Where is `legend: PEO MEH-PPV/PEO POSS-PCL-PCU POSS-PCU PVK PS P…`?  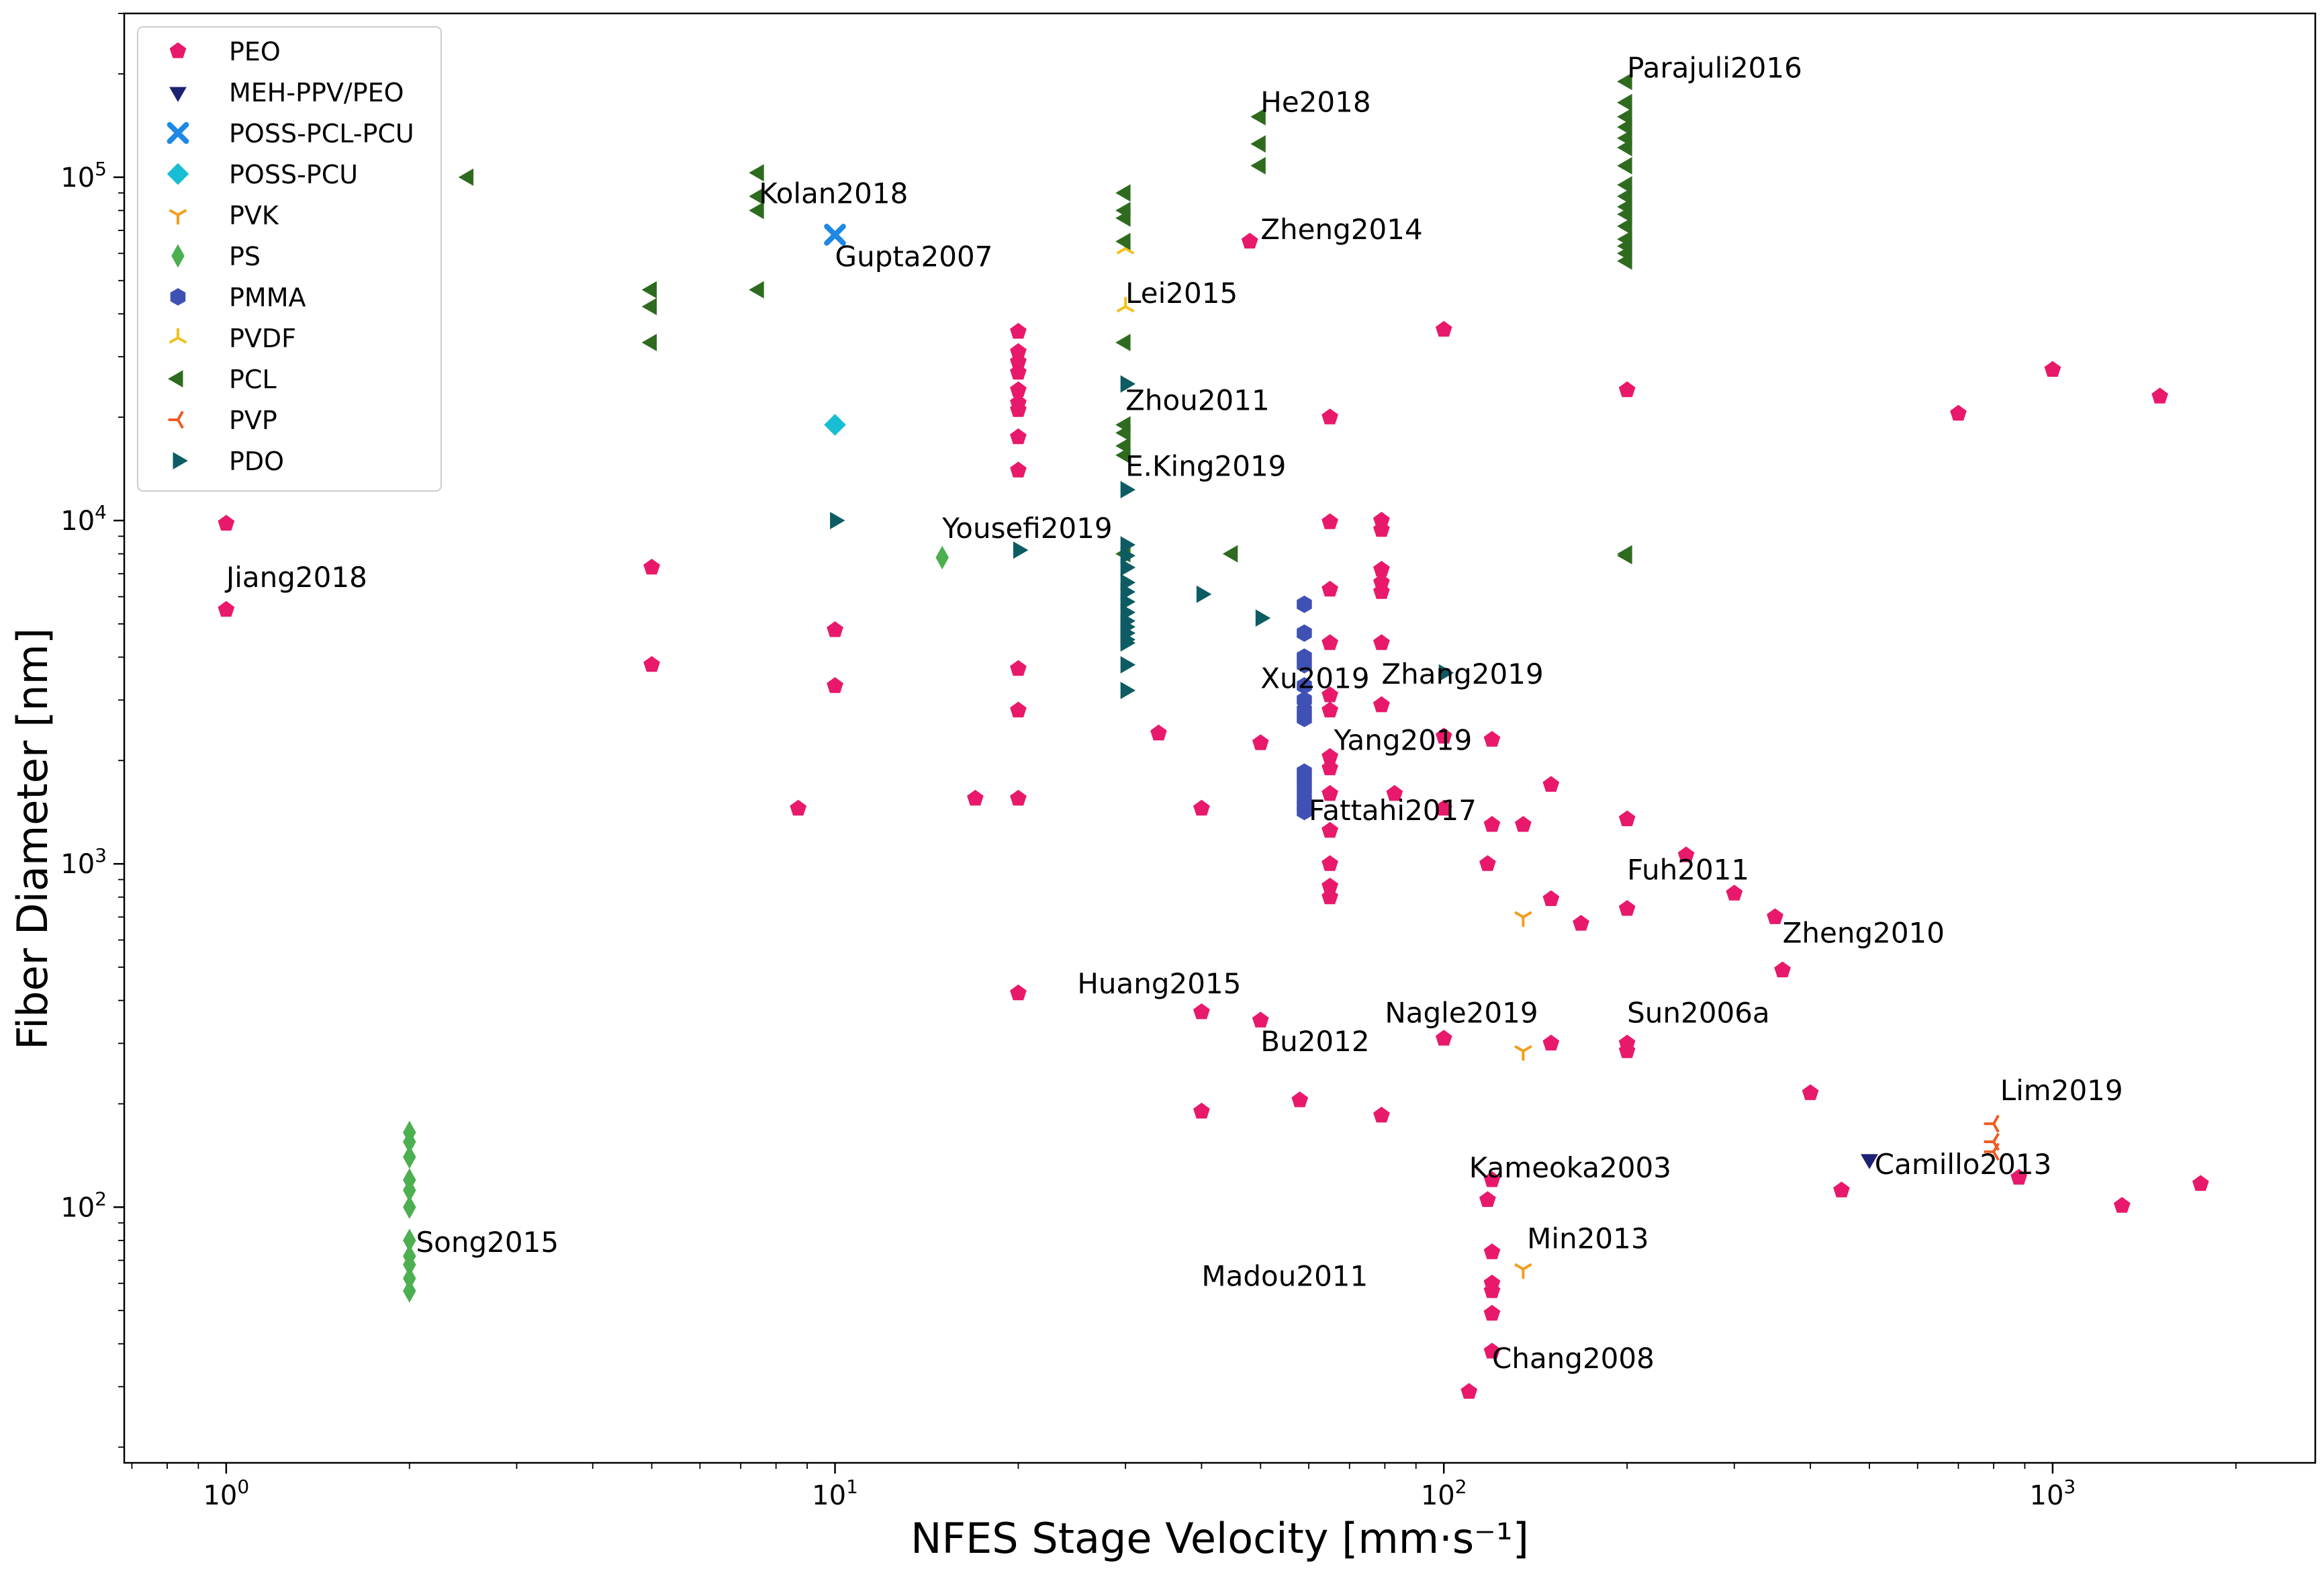 legend: PEO MEH-PPV/PEO POSS-PCL-PCU POSS-PCU PVK PS P… is located at coordinates (289, 259).